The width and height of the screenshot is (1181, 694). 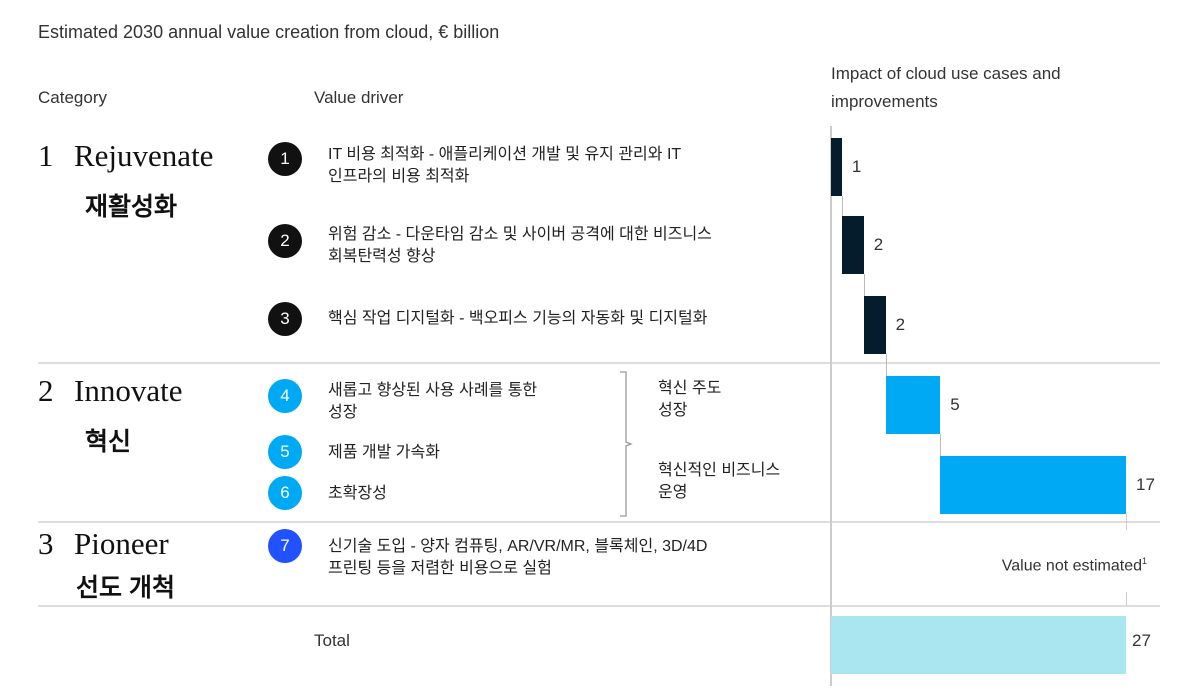 I want to click on bar-value-label: 17, so click(x=1145, y=484).